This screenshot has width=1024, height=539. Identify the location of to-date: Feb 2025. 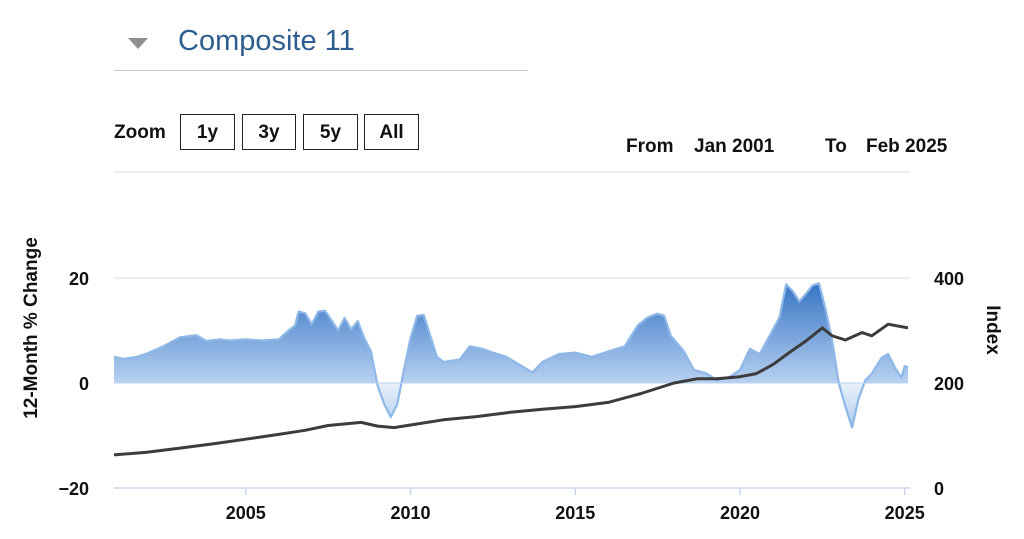
(907, 146).